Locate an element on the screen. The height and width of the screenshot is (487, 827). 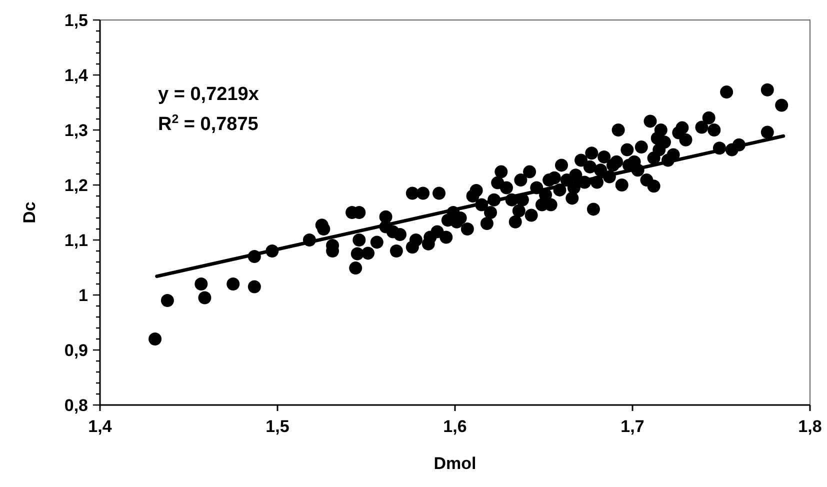
x-tick-label: 1,8 is located at coordinates (810, 426).